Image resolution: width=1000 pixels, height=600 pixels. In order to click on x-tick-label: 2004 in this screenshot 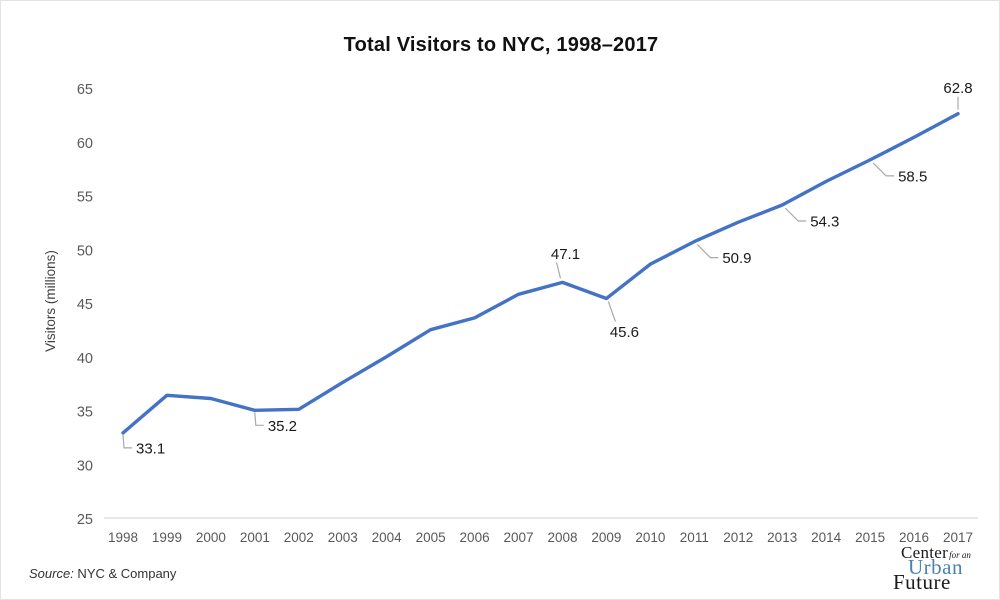, I will do `click(387, 537)`.